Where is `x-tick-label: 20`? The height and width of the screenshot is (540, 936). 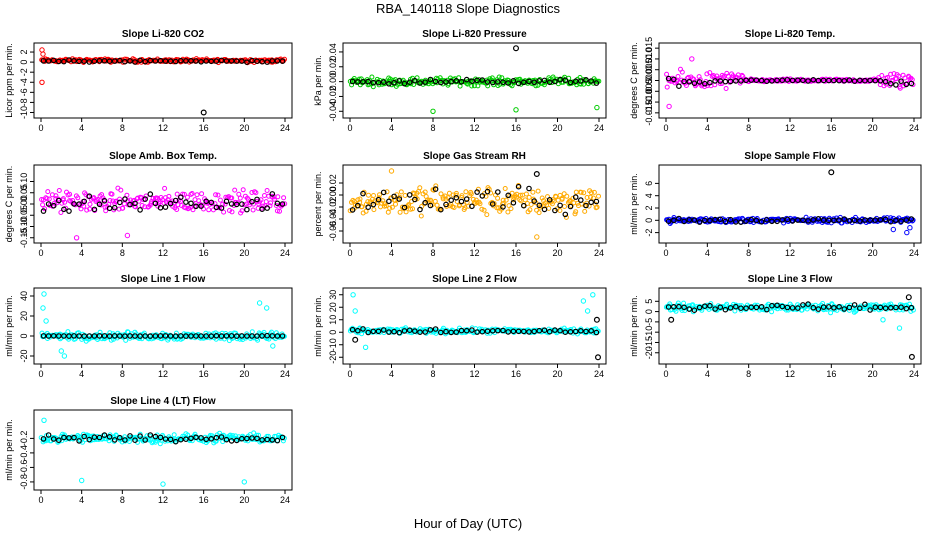
x-tick-label: 20 is located at coordinates (557, 128).